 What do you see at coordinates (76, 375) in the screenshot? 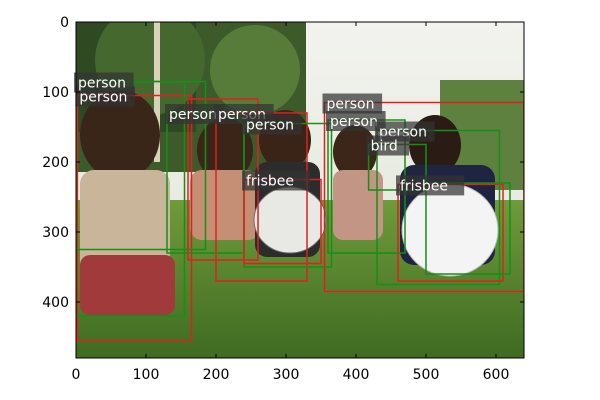
I see `x-tick-label: 0` at bounding box center [76, 375].